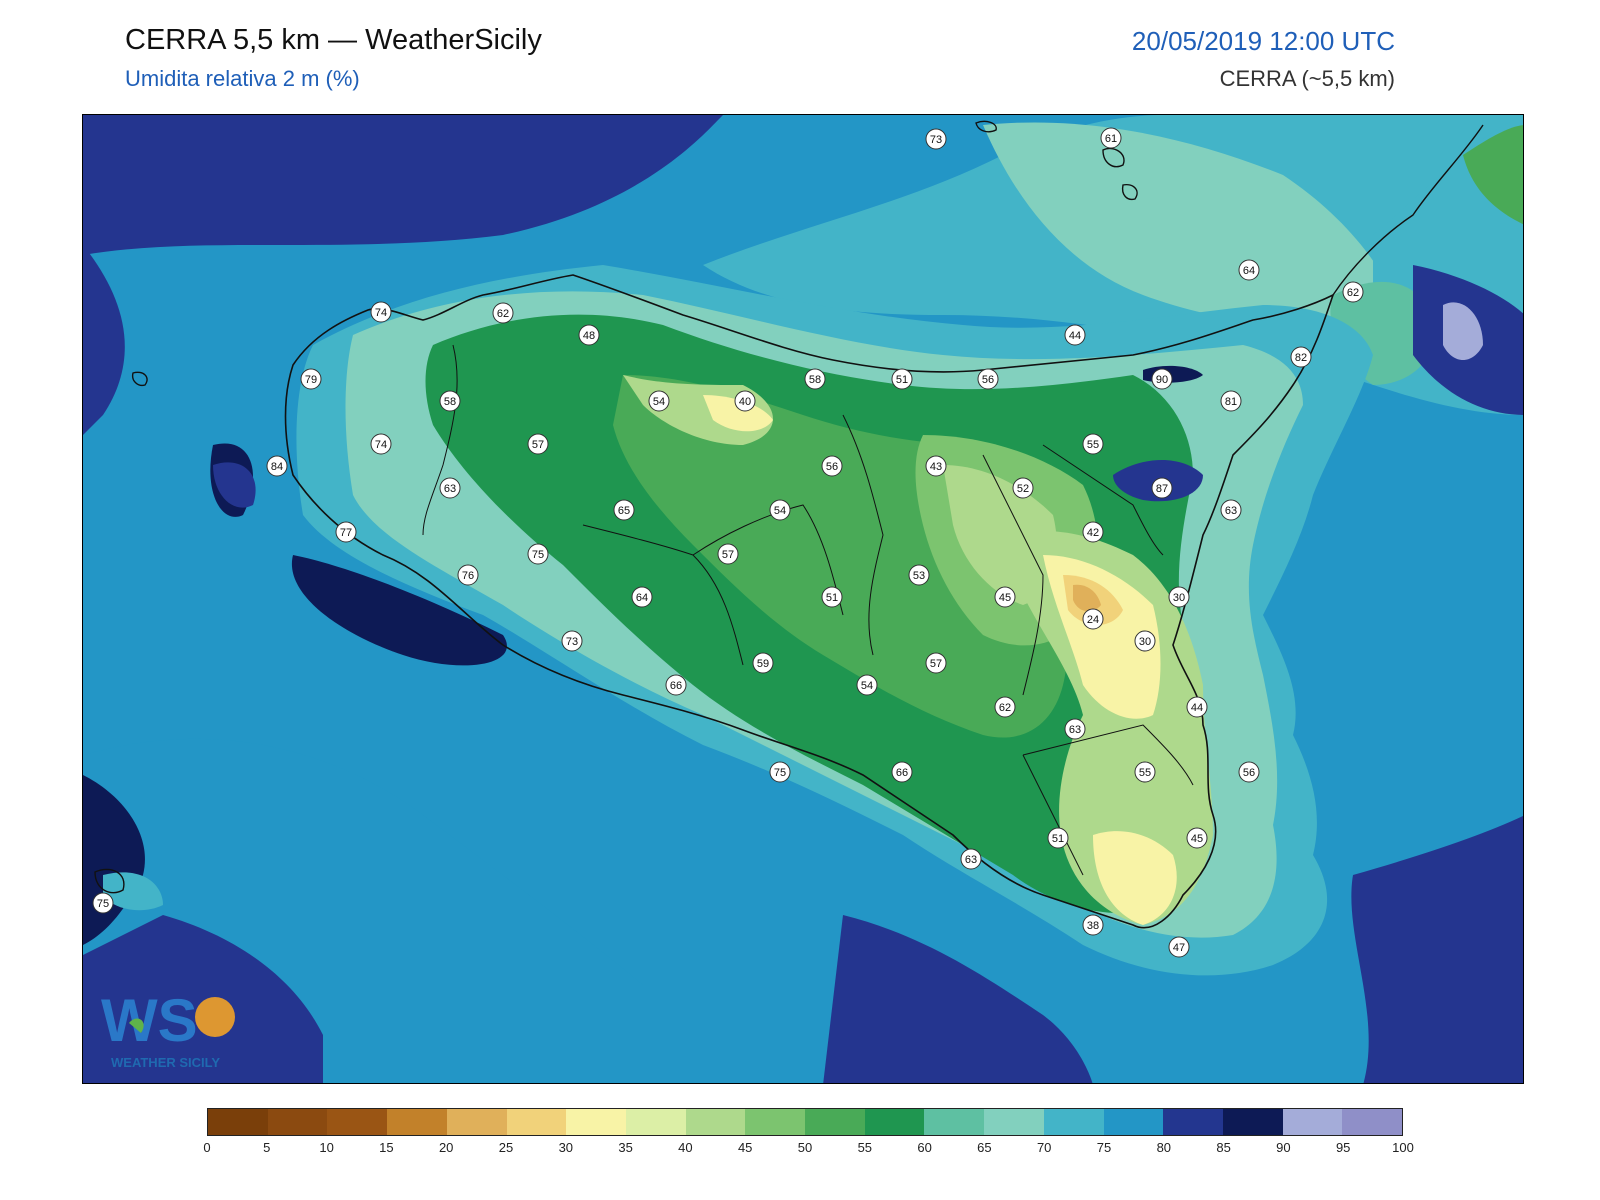  Describe the element at coordinates (1111, 138) in the screenshot. I see `station-marker: 61` at that location.